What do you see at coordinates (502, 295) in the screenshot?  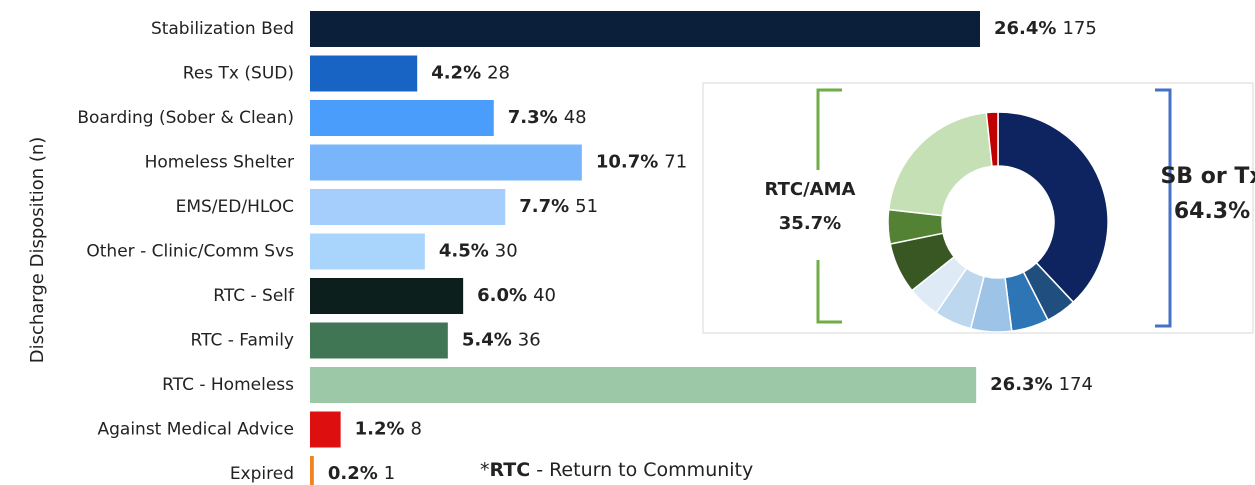 I see `percent-label: 6.0%` at bounding box center [502, 295].